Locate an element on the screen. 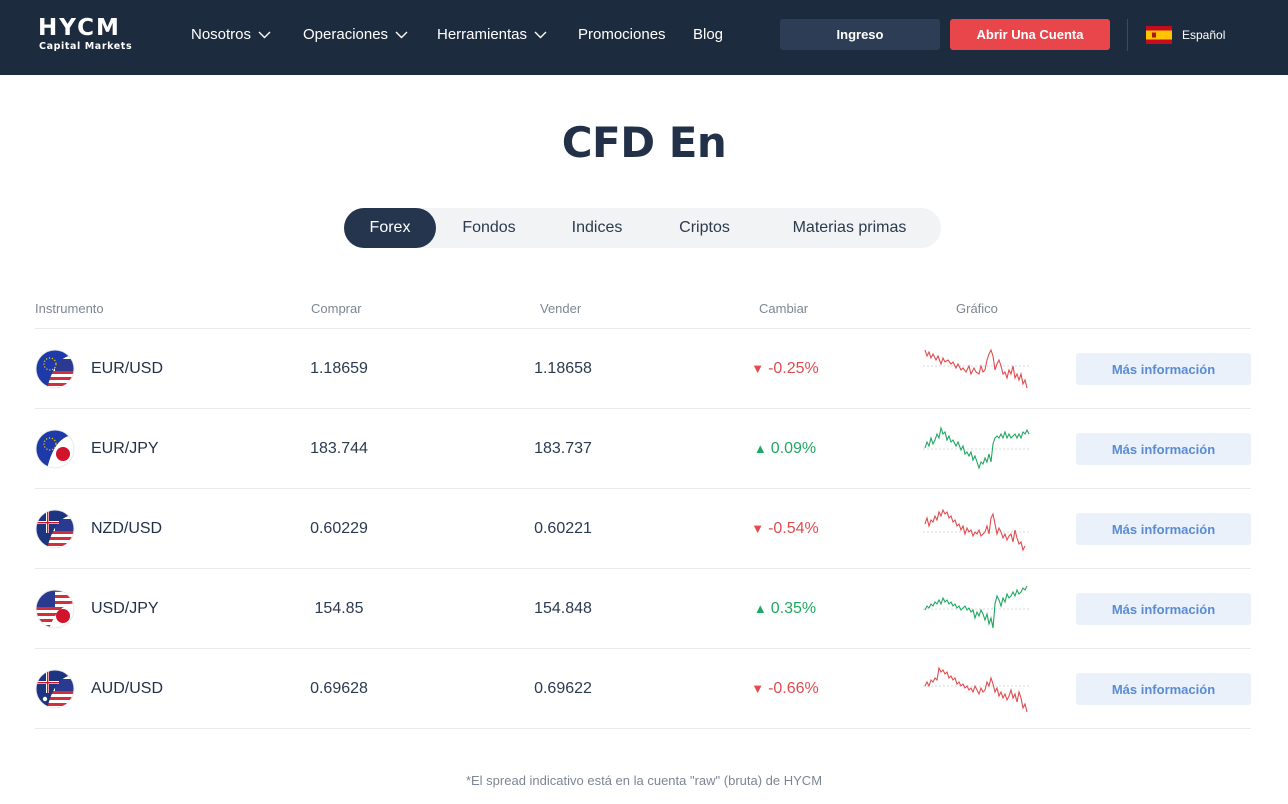 This screenshot has height=804, width=1288. change-value: ▼ -0.25% is located at coordinates (785, 369).